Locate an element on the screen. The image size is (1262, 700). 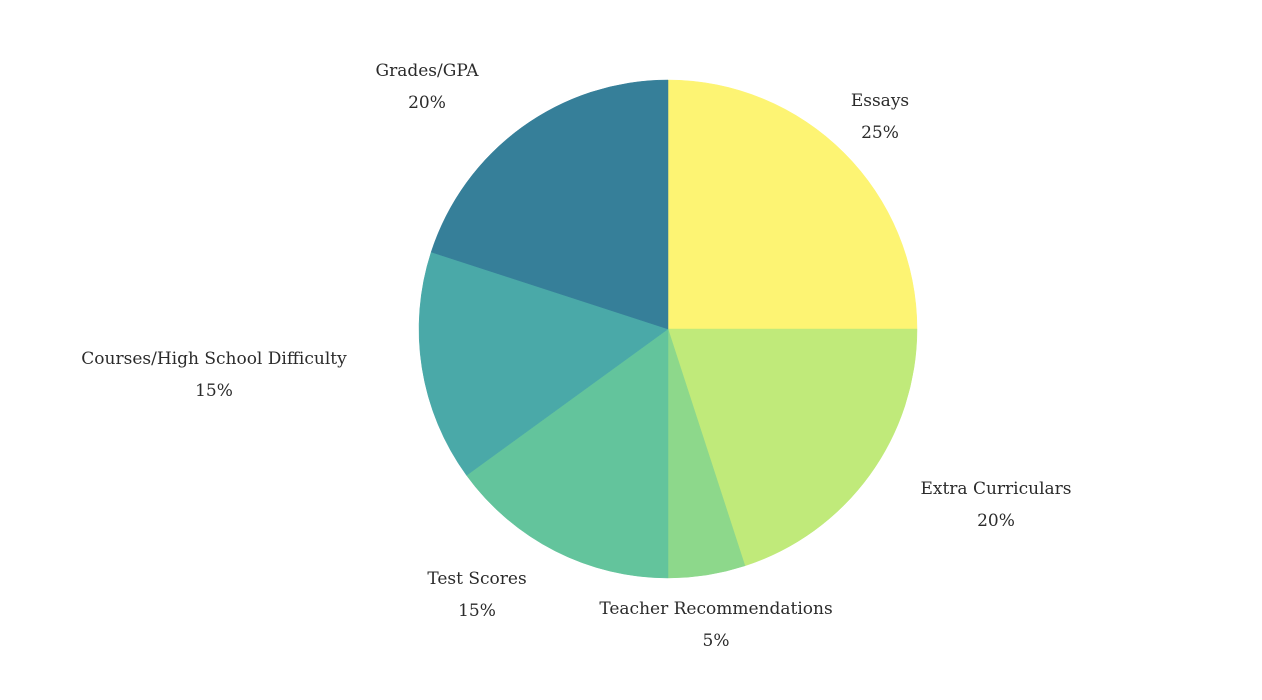
label-grades-gpa: Grades/GPA is located at coordinates (428, 71).